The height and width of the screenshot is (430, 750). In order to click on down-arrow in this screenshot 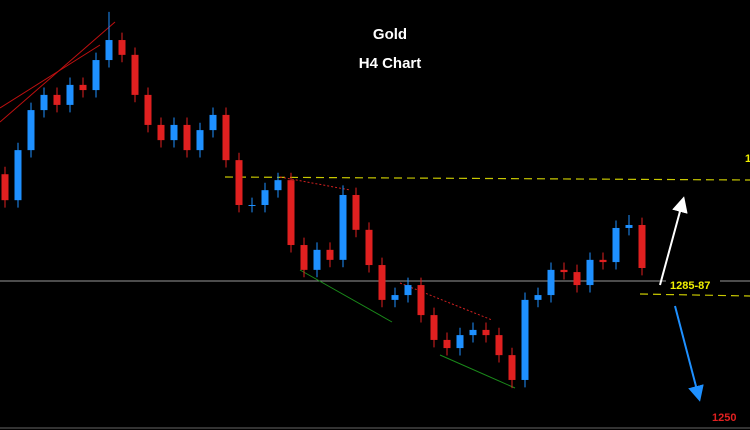, I will do `click(689, 353)`.